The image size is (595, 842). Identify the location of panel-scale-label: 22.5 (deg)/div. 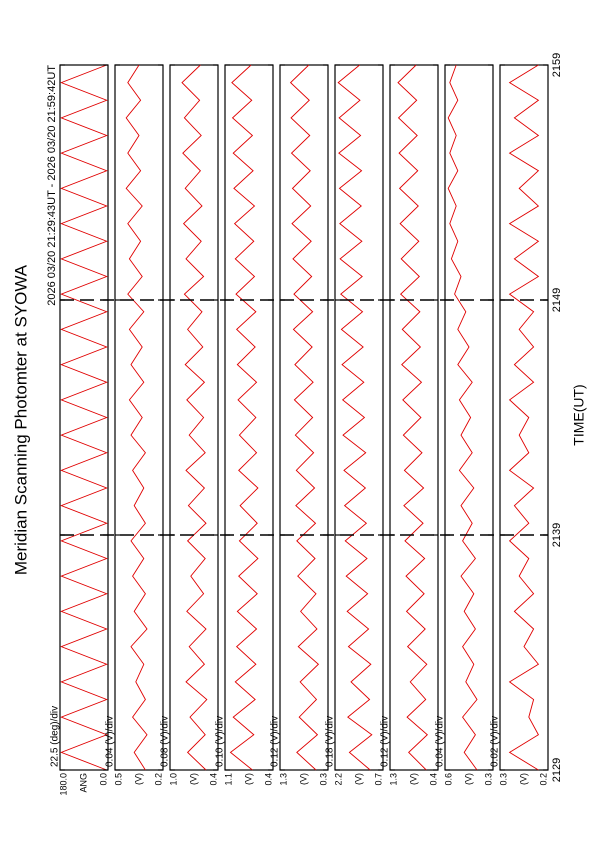
(55, 736).